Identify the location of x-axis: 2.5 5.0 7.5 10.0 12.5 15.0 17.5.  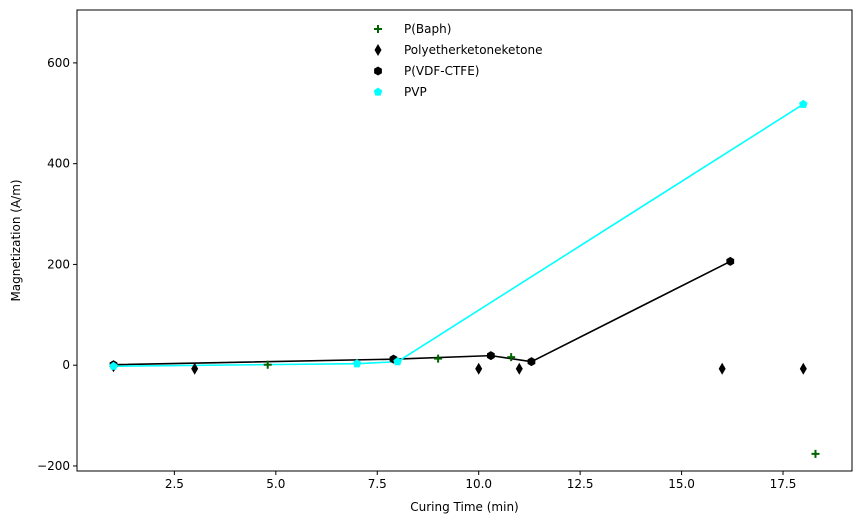
(481, 481).